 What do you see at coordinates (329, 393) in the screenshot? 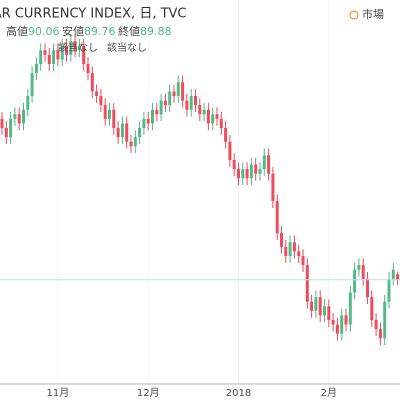
I see `x-tick-label: 2月` at bounding box center [329, 393].